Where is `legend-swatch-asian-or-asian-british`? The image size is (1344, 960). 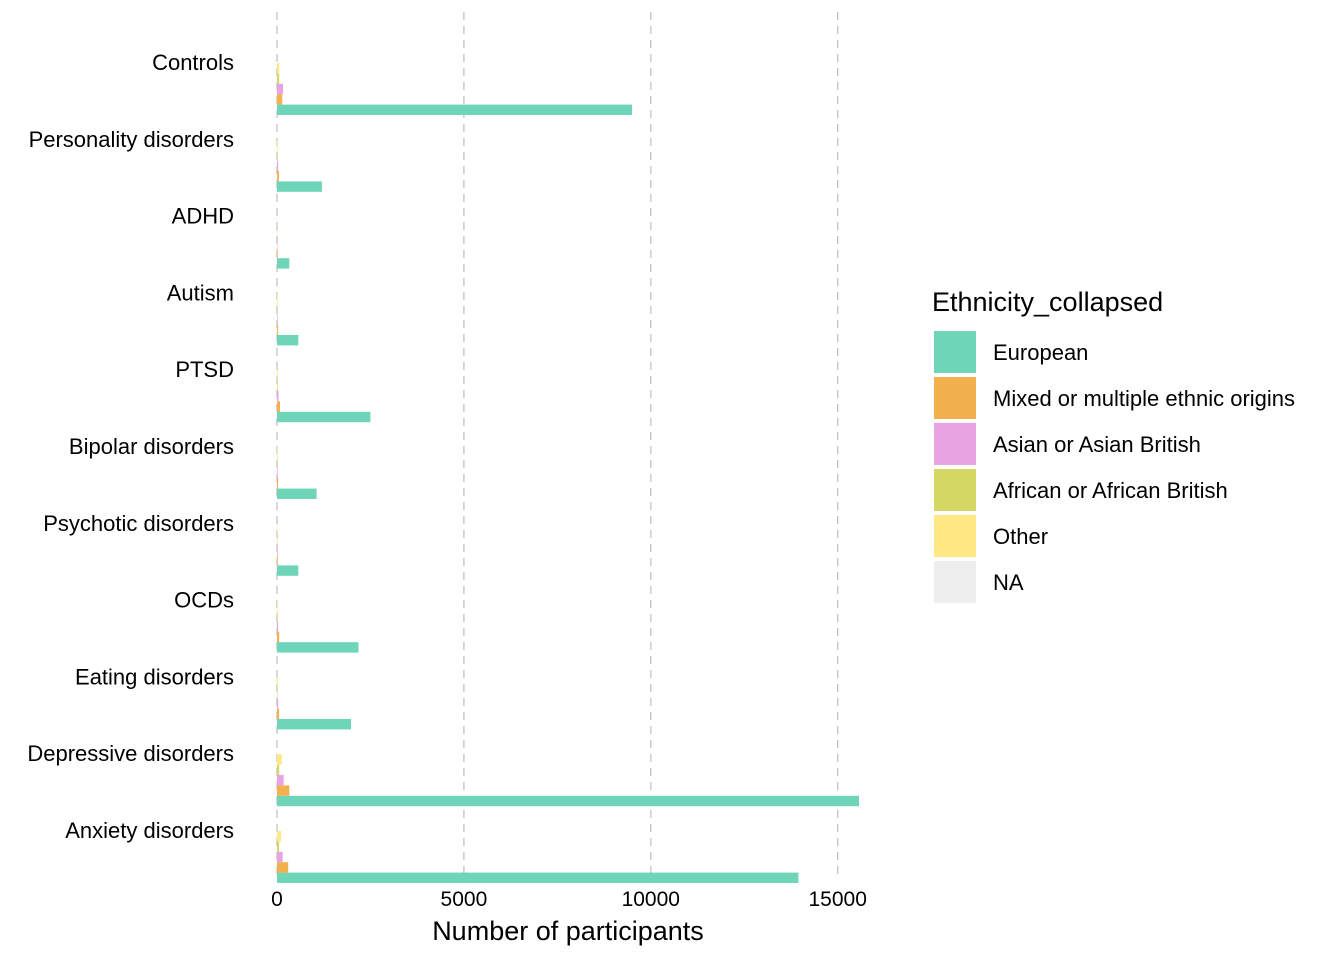 legend-swatch-asian-or-asian-british is located at coordinates (955, 444).